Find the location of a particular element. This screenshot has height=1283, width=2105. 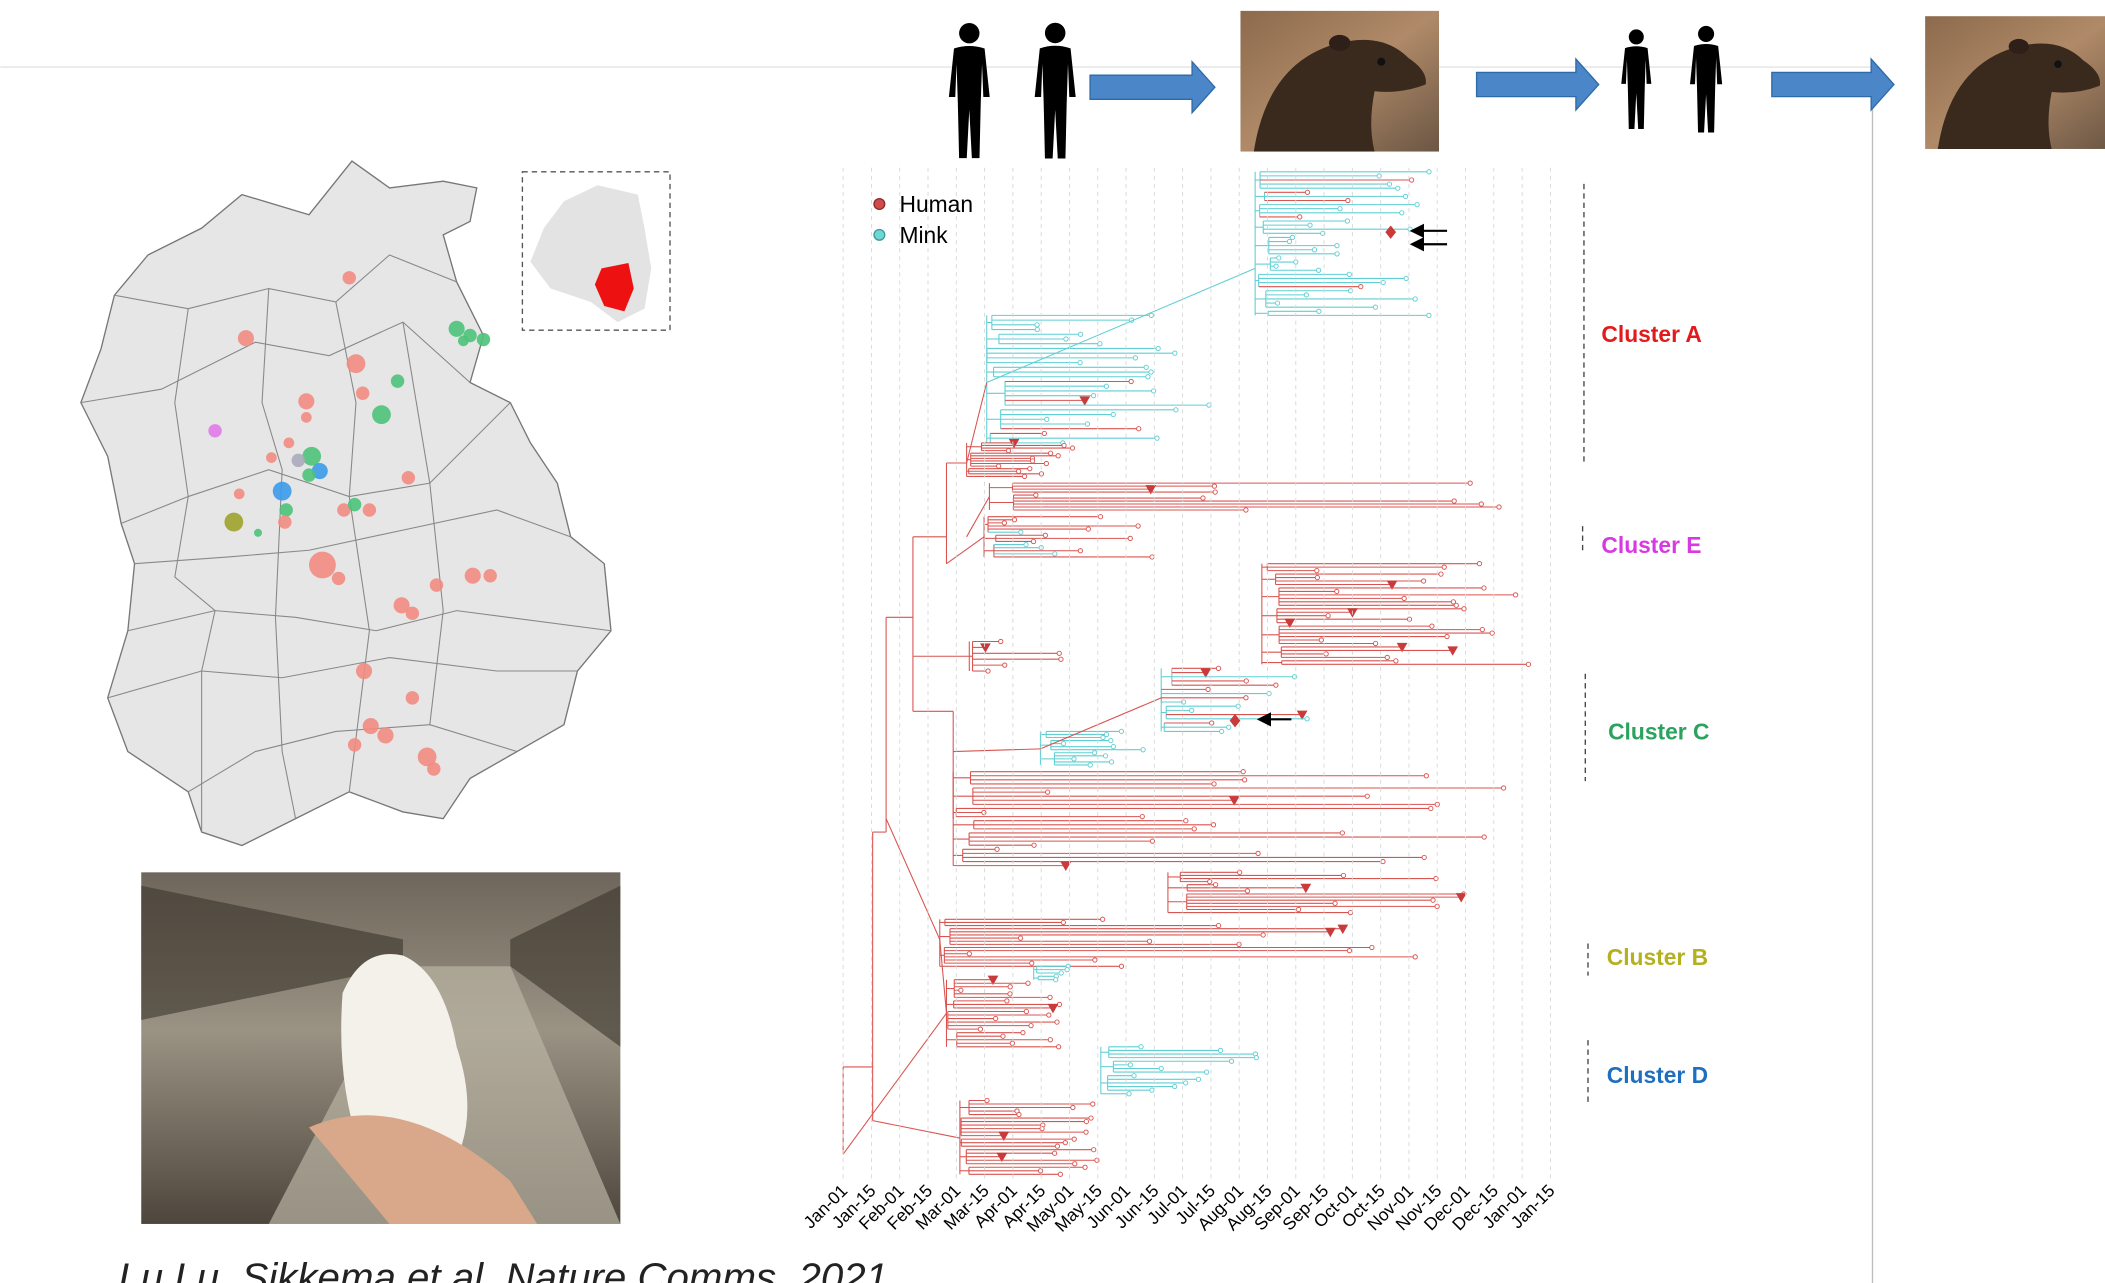

mink-photo is located at coordinates (2015, 82).